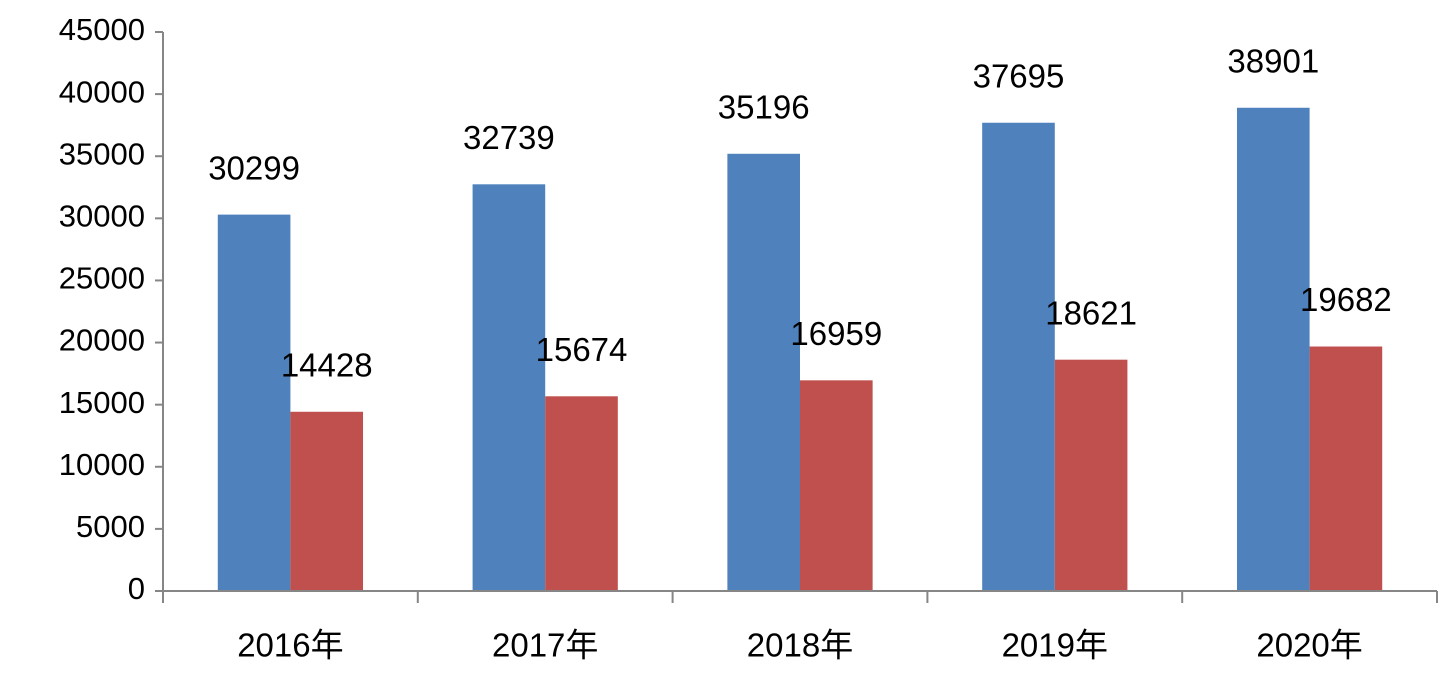  Describe the element at coordinates (1273, 60) in the screenshot. I see `data-label: 38901` at that location.